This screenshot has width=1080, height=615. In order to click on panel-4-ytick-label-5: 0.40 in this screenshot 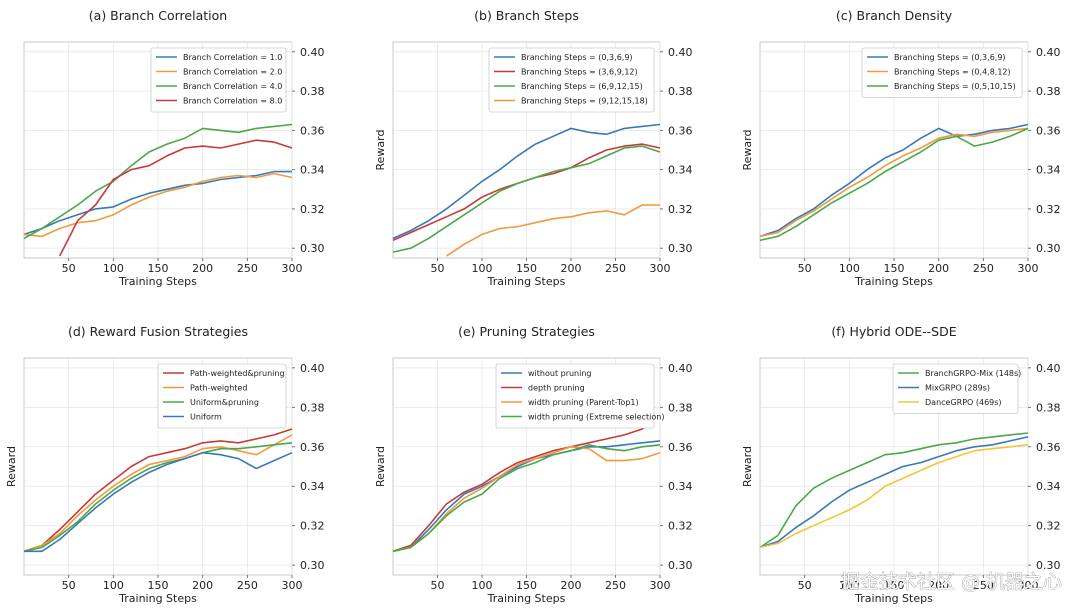, I will do `click(312, 368)`.